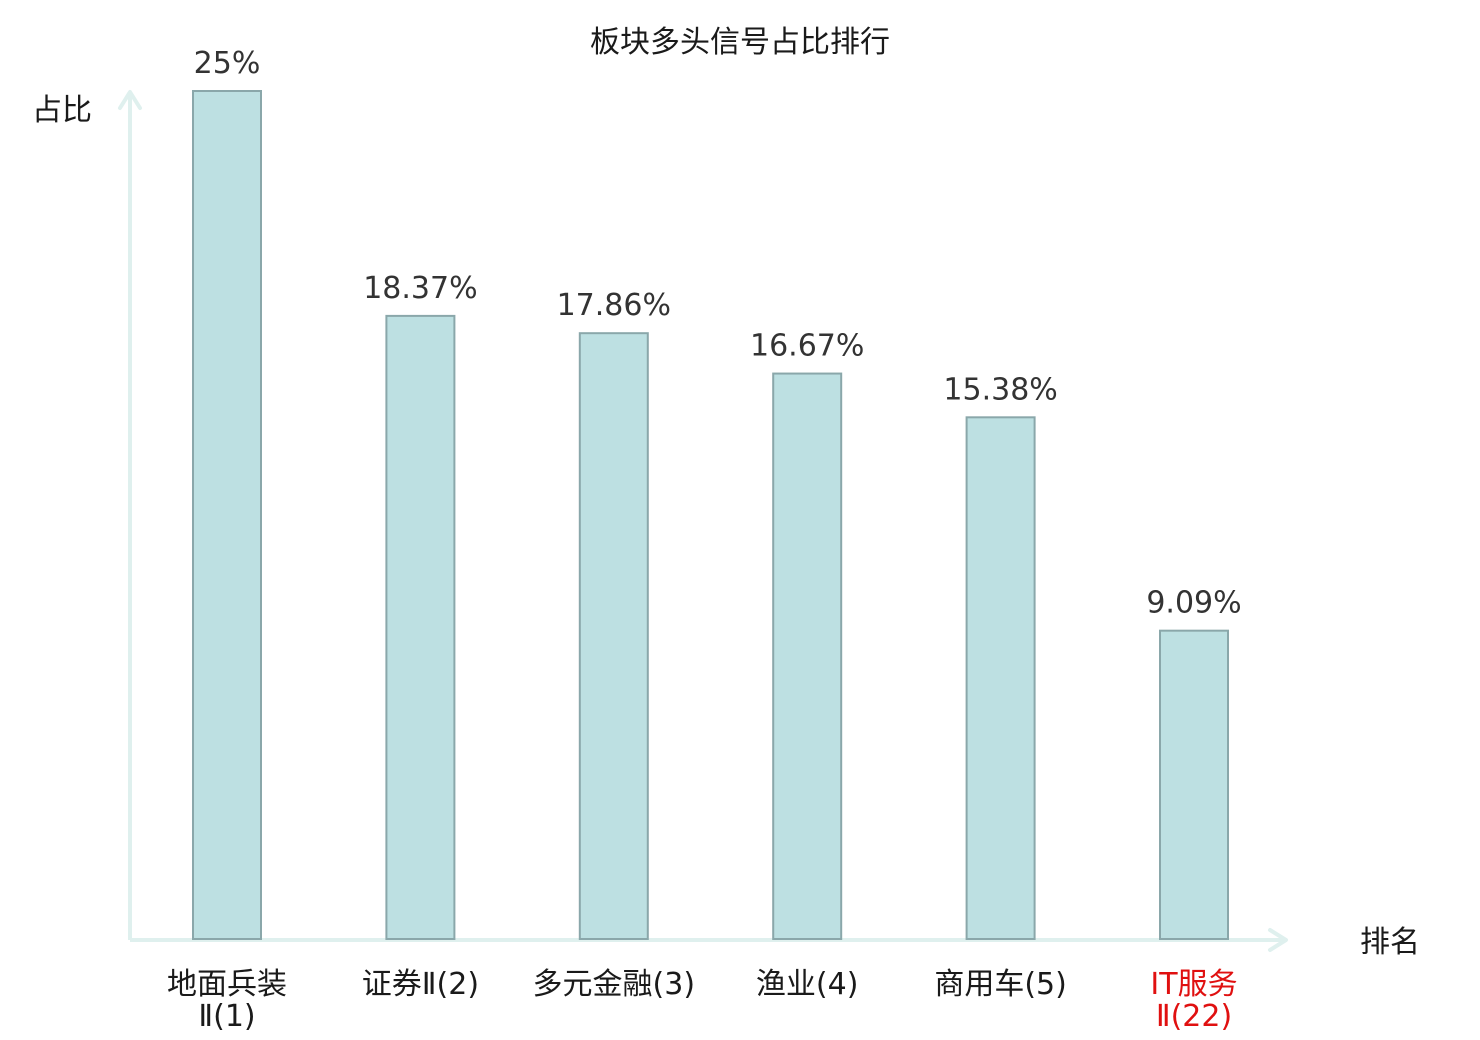 Image resolution: width=1480 pixels, height=1040 pixels. I want to click on category-label: 证券Ⅱ(2), so click(420, 984).